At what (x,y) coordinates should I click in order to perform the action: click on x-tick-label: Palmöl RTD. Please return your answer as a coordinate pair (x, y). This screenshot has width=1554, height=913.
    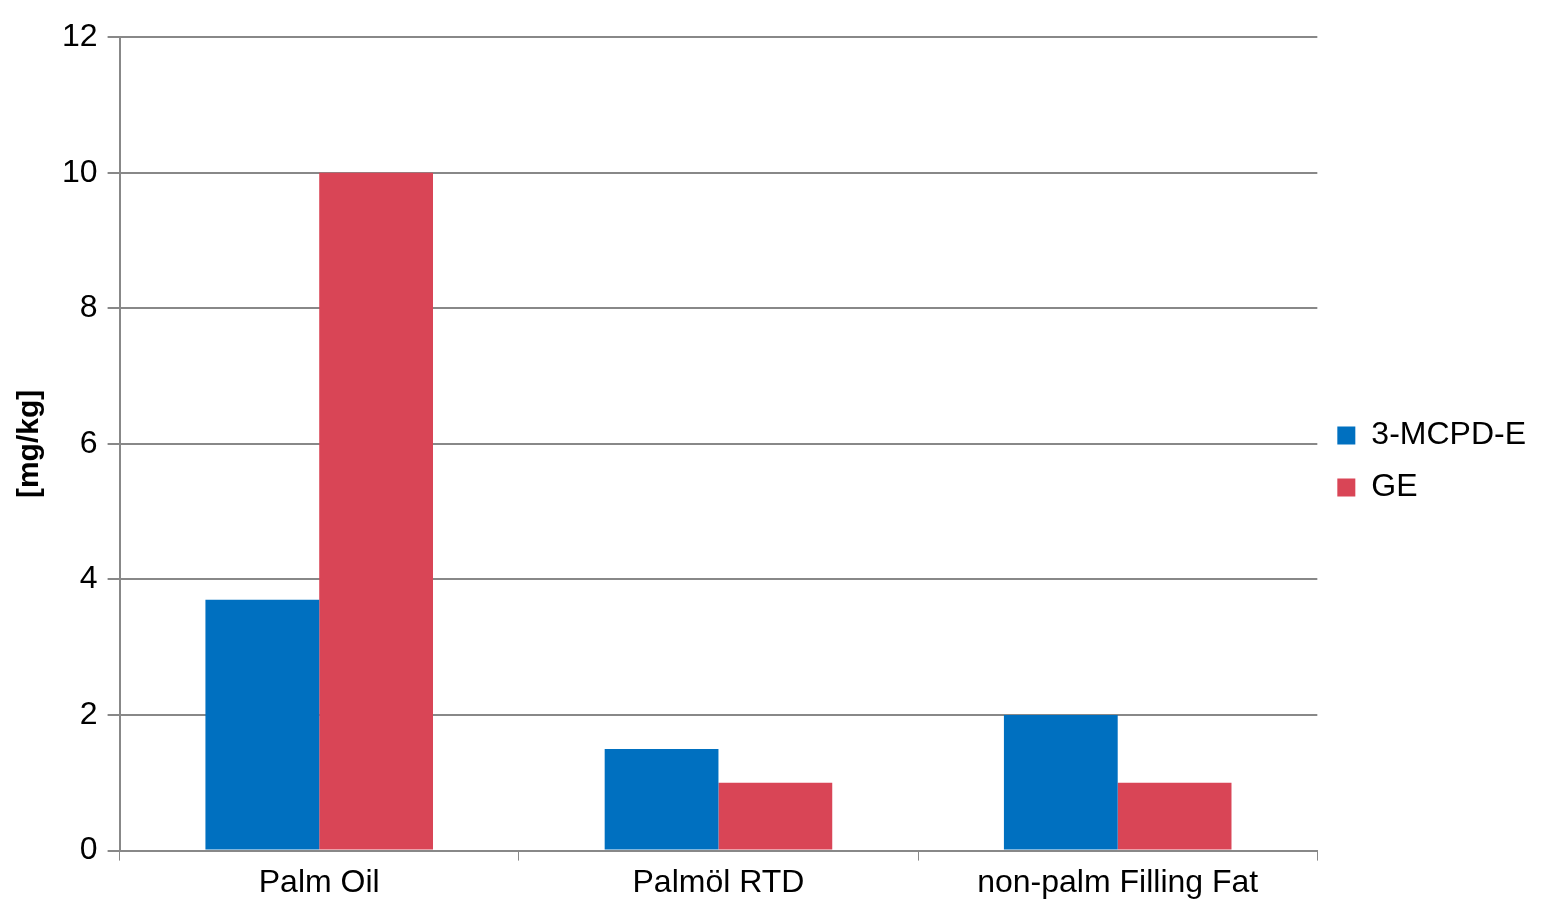
    Looking at the image, I should click on (718, 880).